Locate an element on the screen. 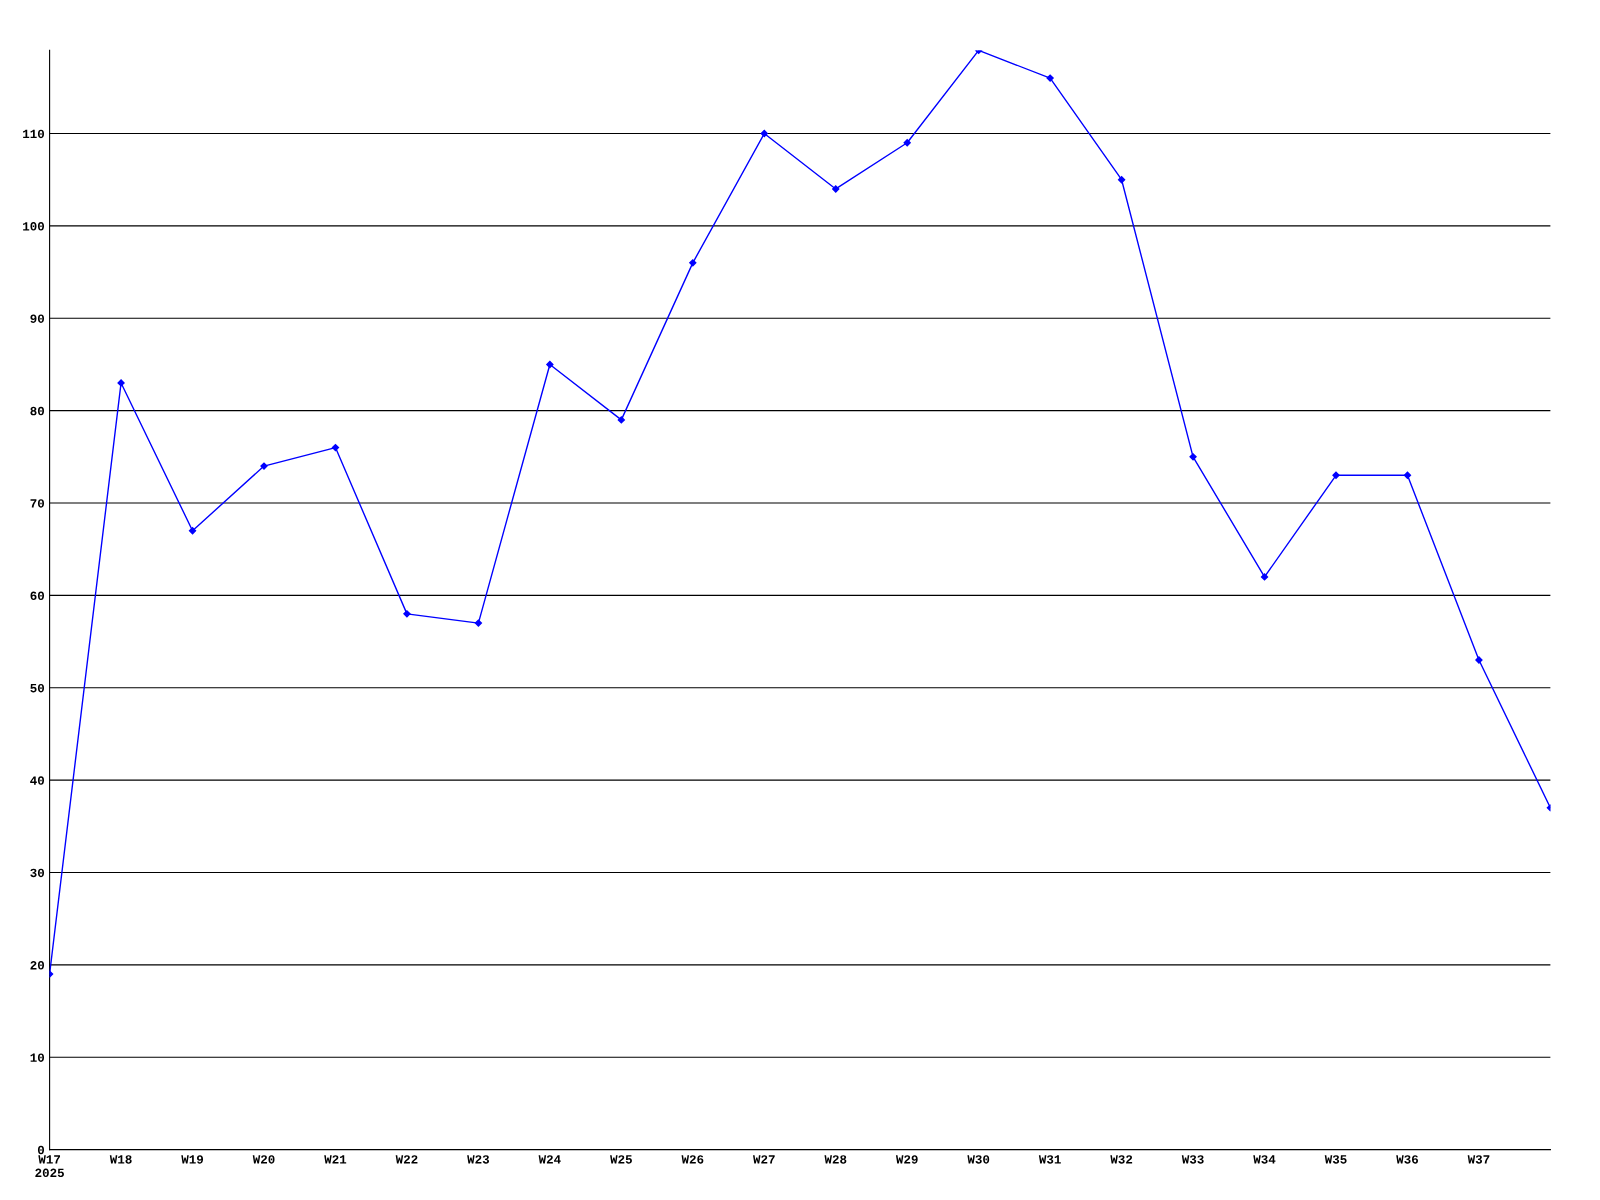 The width and height of the screenshot is (1600, 1200). x-tick-label: W17 2025 is located at coordinates (49, 1166).